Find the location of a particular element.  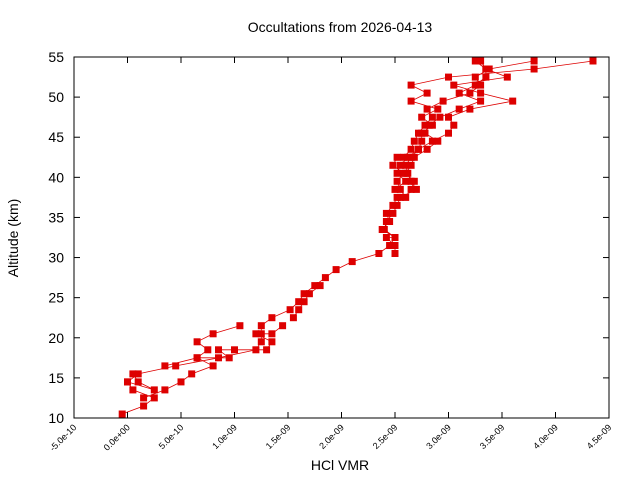

y-tick-label: 20 is located at coordinates (56, 338).